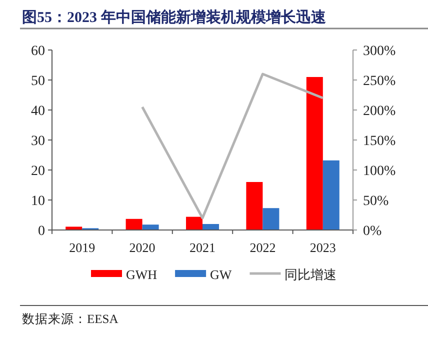 This screenshot has width=428, height=343. What do you see at coordinates (379, 111) in the screenshot?
I see `y2-tick-label: 200%` at bounding box center [379, 111].